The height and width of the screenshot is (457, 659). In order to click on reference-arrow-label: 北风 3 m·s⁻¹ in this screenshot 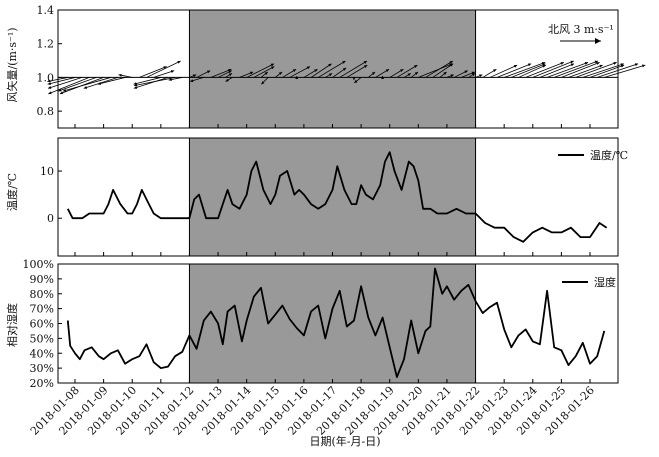, I will do `click(581, 29)`.